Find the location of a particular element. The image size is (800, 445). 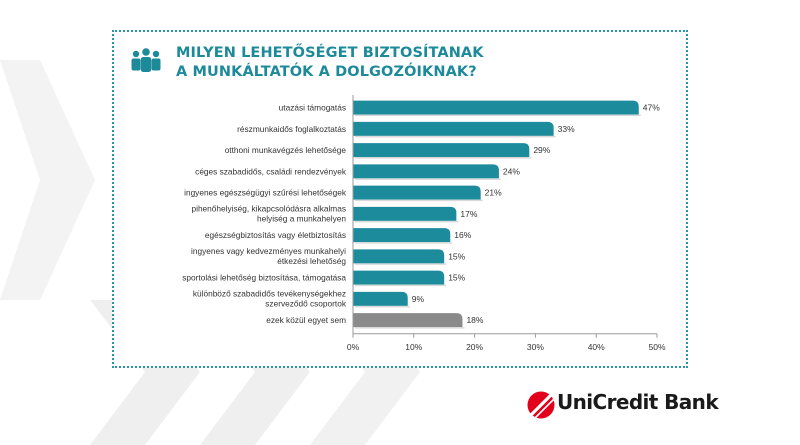

category-label: helyiség a munkahelyen is located at coordinates (301, 218).